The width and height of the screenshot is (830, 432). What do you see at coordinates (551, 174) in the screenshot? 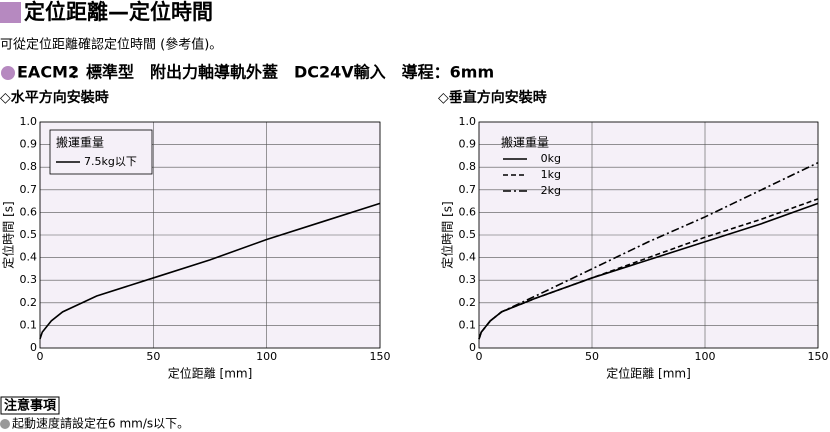
I see `legend-label: 1kg` at bounding box center [551, 174].